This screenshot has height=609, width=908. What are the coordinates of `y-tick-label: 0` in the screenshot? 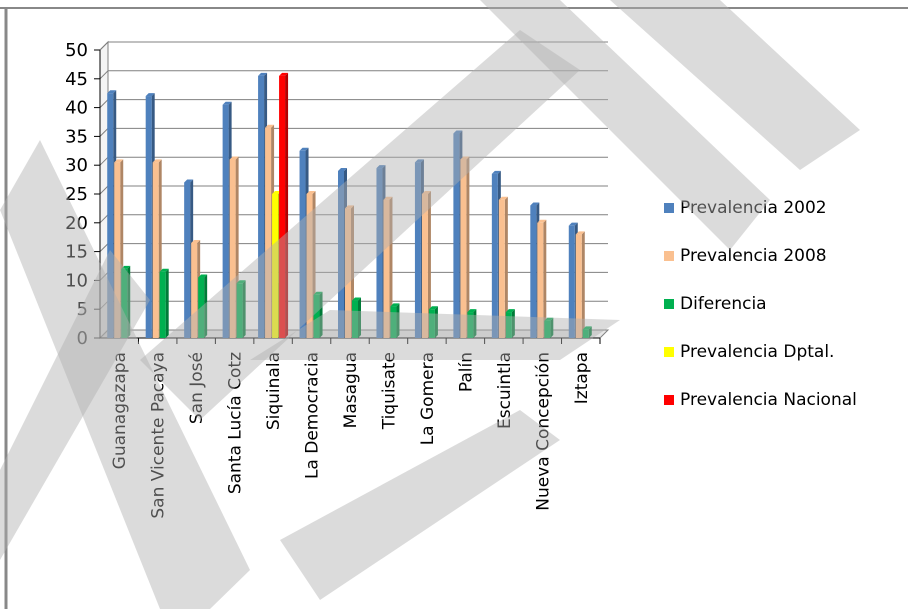 It's located at (82, 338).